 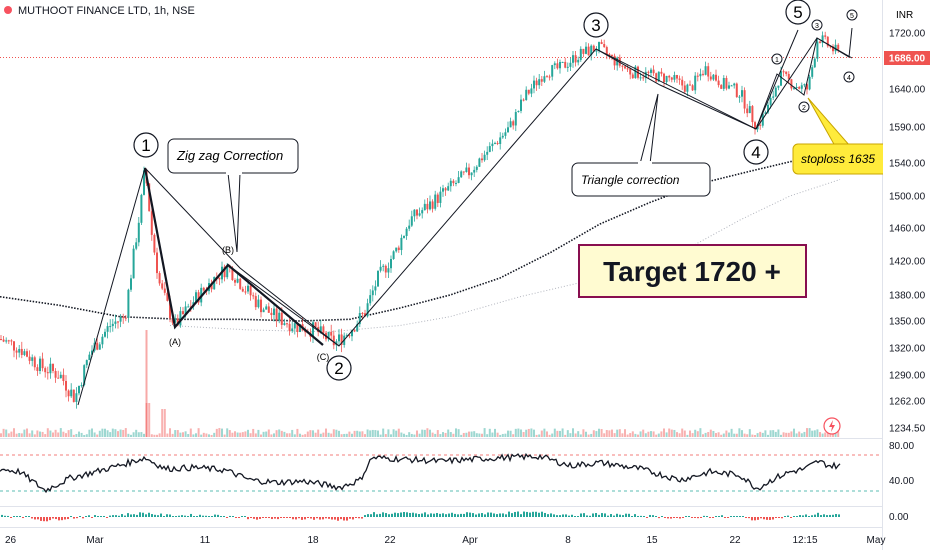 I want to click on triangle-lower-line, so click(x=676, y=89).